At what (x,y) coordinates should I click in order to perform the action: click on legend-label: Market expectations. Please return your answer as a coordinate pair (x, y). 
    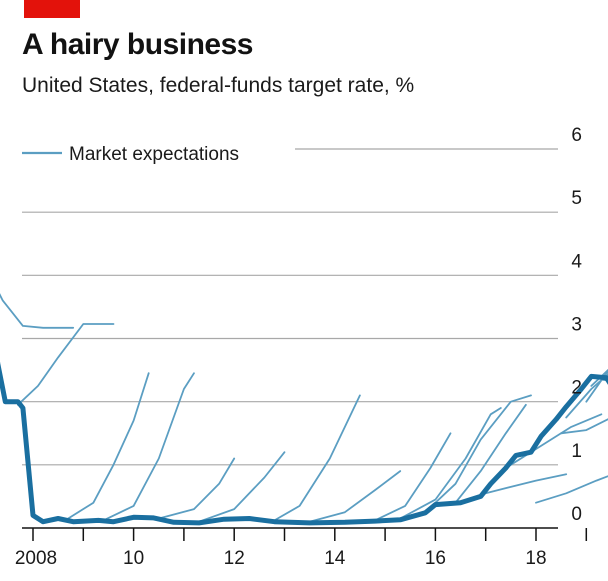
    Looking at the image, I should click on (154, 154).